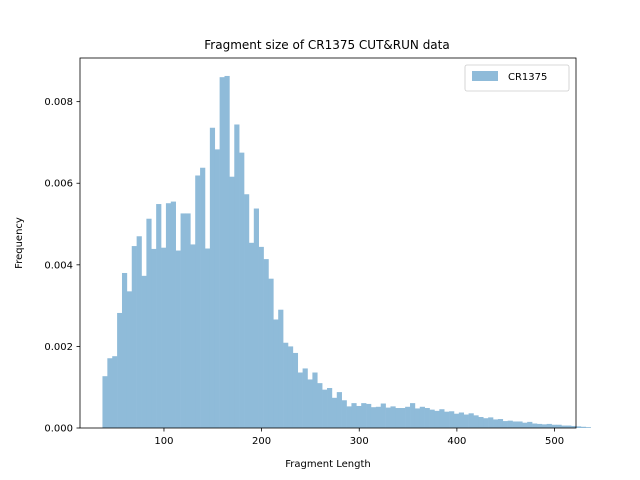 The image size is (640, 480). Describe the element at coordinates (554, 441) in the screenshot. I see `x-tick-label: 500` at that location.